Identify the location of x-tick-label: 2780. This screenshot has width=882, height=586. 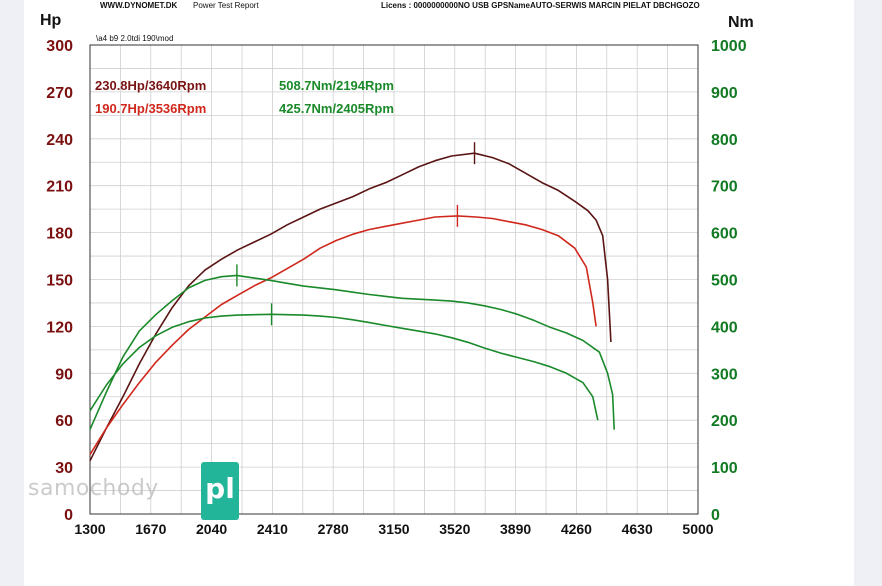
(333, 529).